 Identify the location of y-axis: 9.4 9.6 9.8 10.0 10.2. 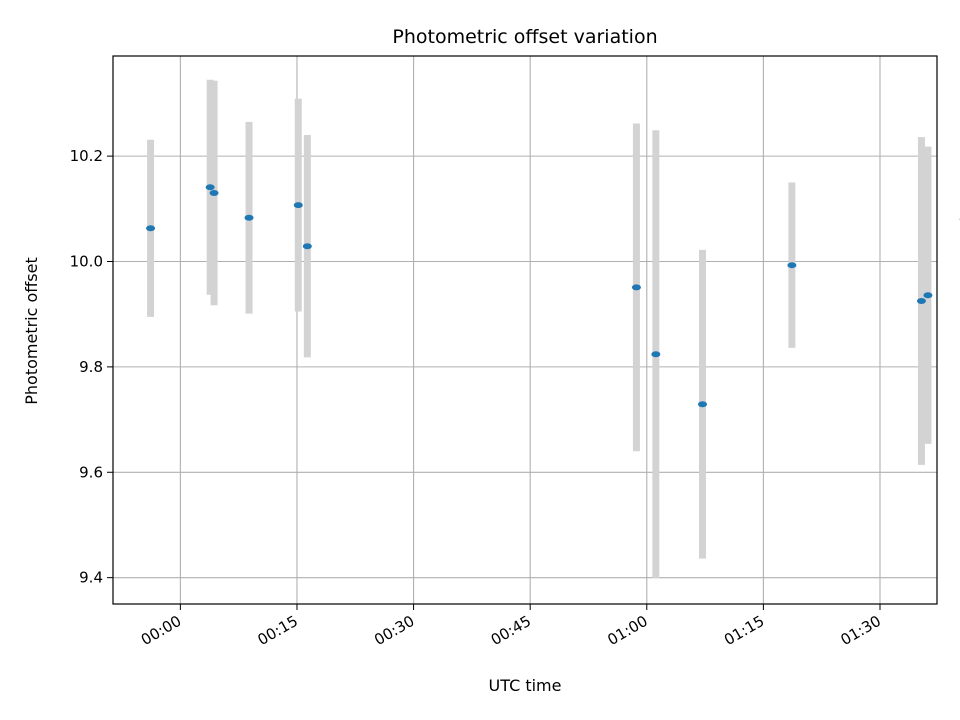
(91, 367).